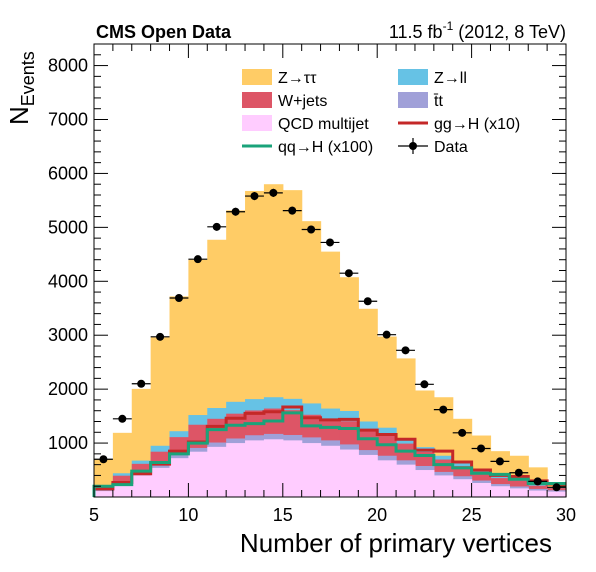 The image size is (596, 572). What do you see at coordinates (566, 515) in the screenshot?
I see `x-tick-label: 30` at bounding box center [566, 515].